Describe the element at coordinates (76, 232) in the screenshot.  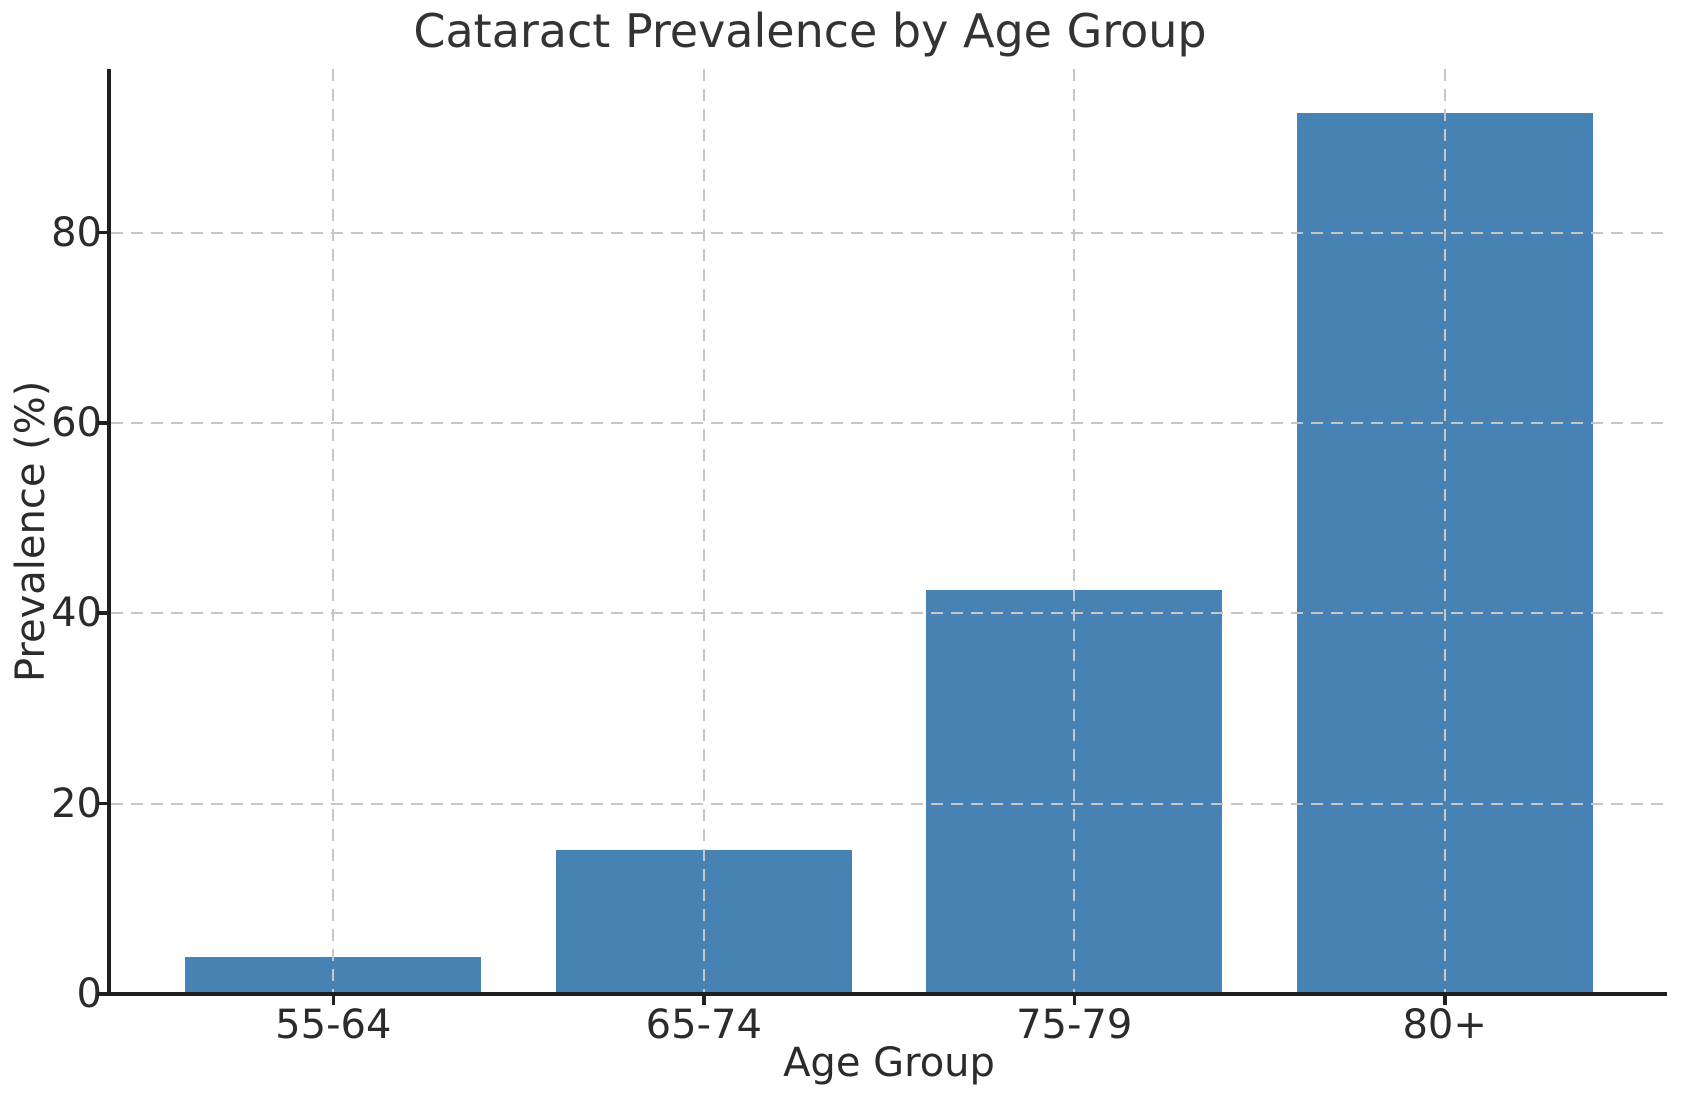
I see `y-tick-label: 80` at that location.